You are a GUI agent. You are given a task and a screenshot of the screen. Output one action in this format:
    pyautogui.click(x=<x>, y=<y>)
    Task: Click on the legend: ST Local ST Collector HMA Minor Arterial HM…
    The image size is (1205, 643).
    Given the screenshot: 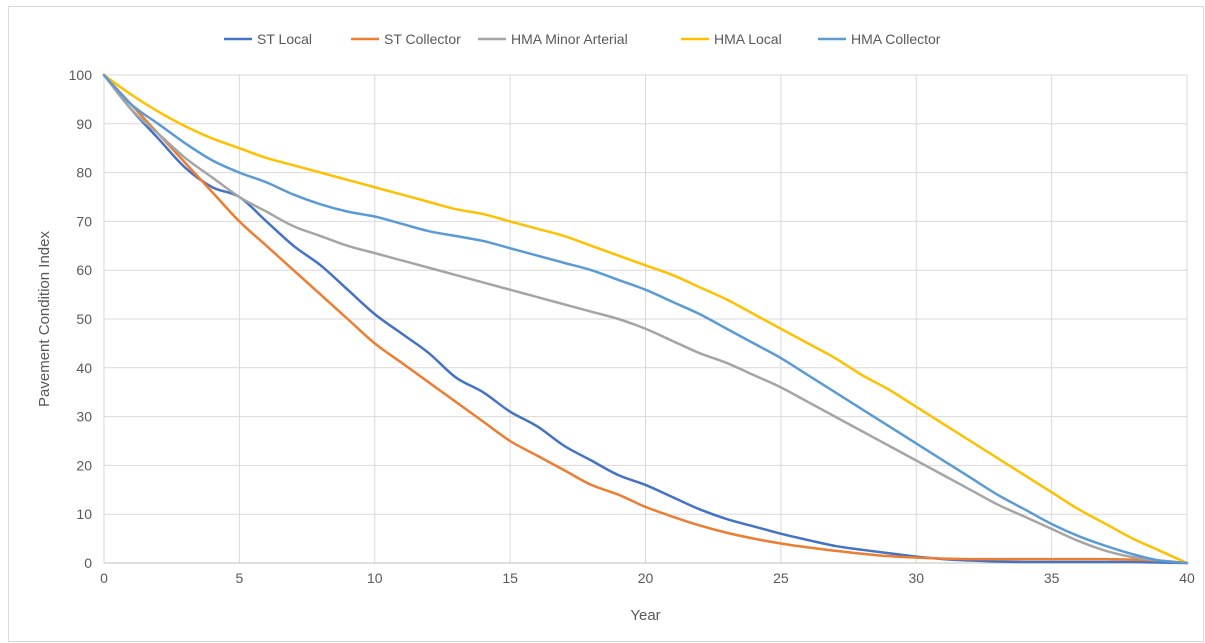 What is the action you would take?
    pyautogui.click(x=582, y=39)
    